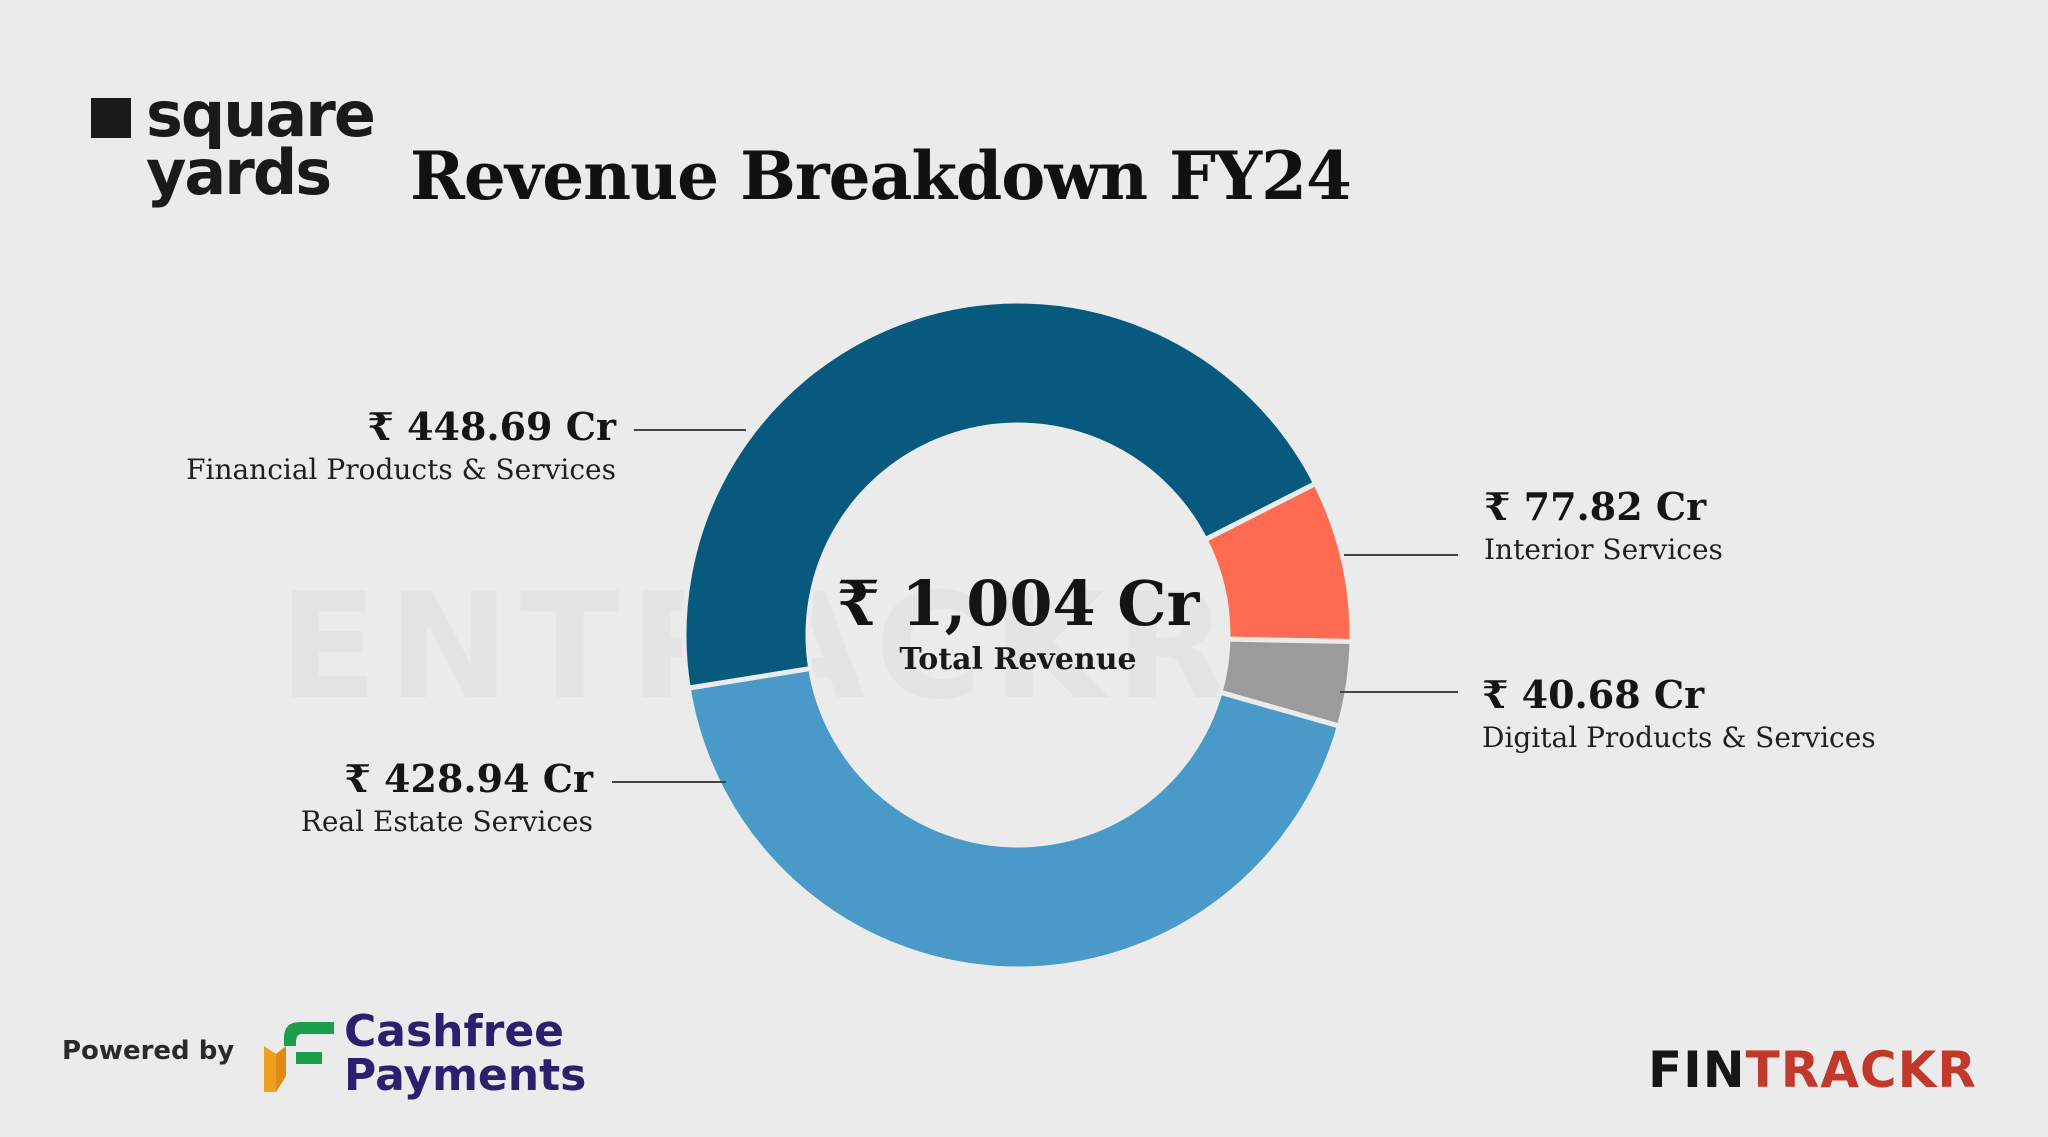 This screenshot has height=1137, width=2048. Describe the element at coordinates (465, 1075) in the screenshot. I see `payments-word: Payments` at that location.